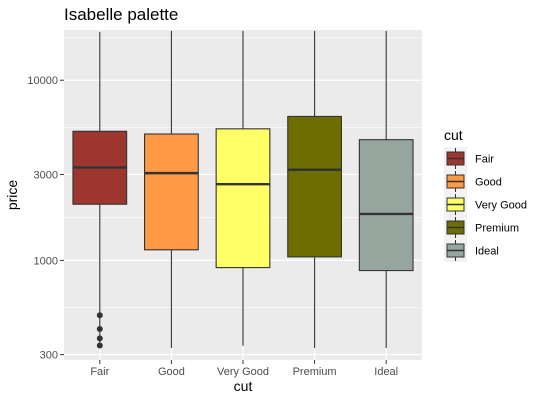 This screenshot has height=400, width=546. I want to click on legend-label: Good, so click(488, 183).